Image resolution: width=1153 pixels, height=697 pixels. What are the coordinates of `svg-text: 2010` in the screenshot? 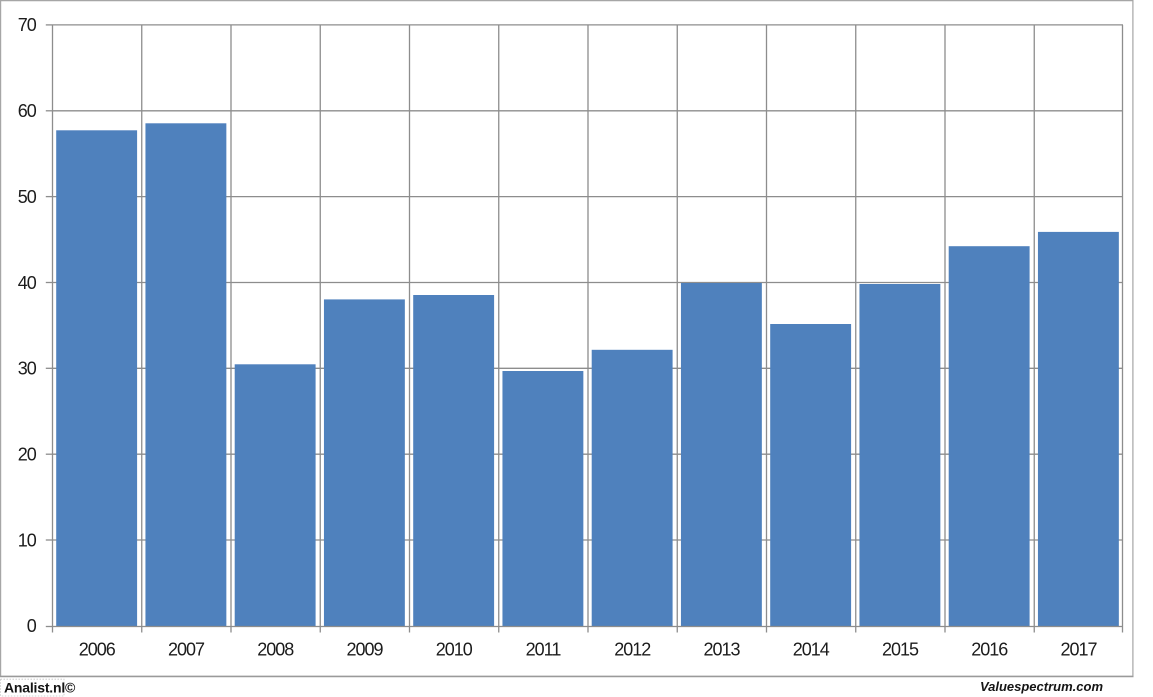 It's located at (454, 650).